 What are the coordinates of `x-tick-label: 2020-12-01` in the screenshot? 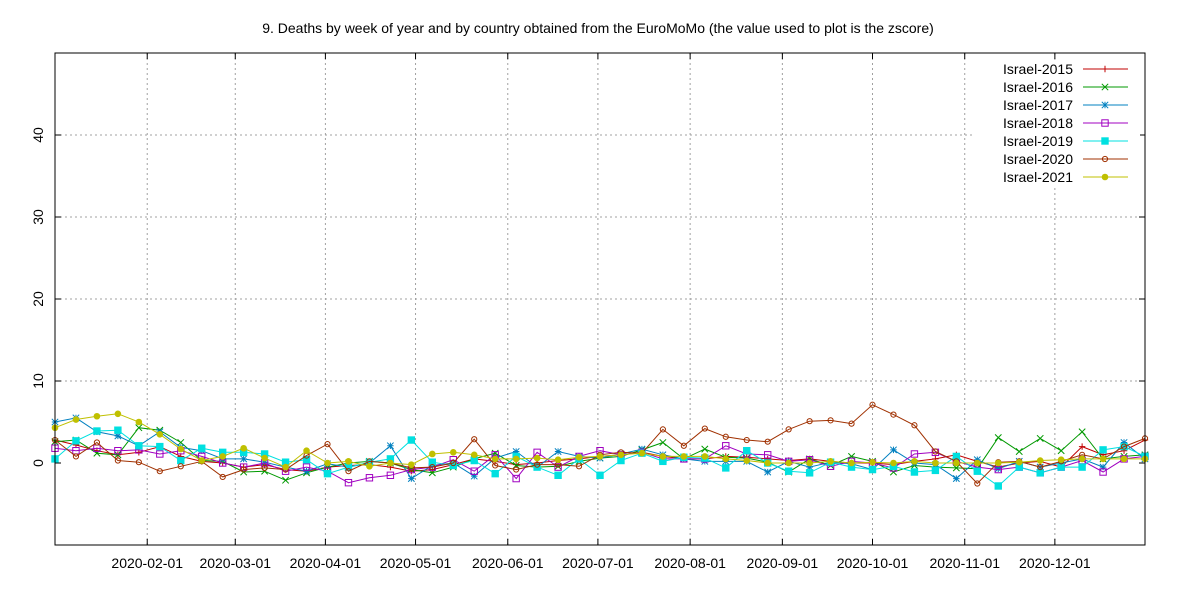 It's located at (1055, 563).